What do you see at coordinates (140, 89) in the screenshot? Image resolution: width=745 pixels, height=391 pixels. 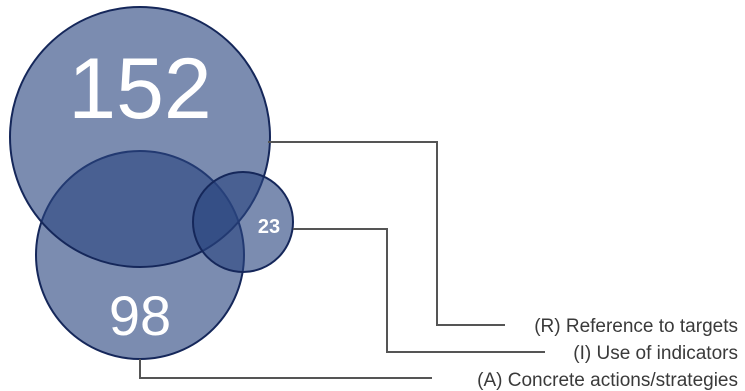 I see `count-reference-to-targets: 152` at bounding box center [140, 89].